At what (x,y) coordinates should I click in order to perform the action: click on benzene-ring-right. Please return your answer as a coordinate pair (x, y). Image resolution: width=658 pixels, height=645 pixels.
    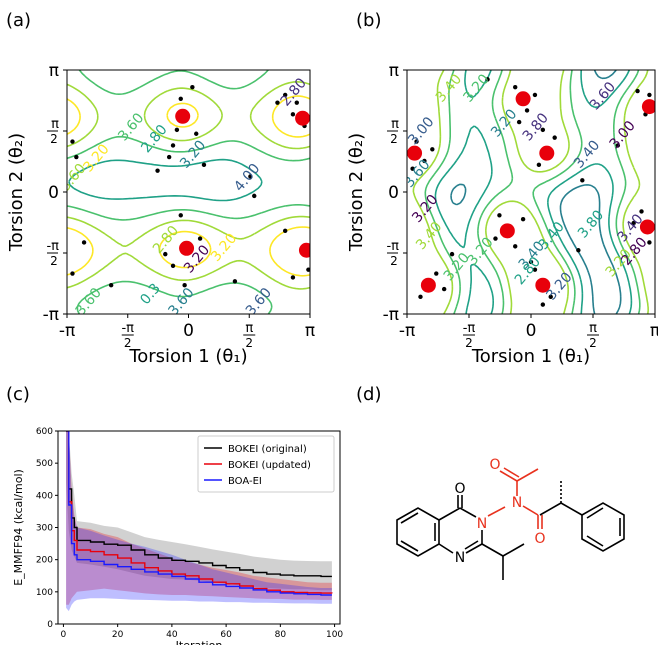
    Looking at the image, I should click on (603, 527).